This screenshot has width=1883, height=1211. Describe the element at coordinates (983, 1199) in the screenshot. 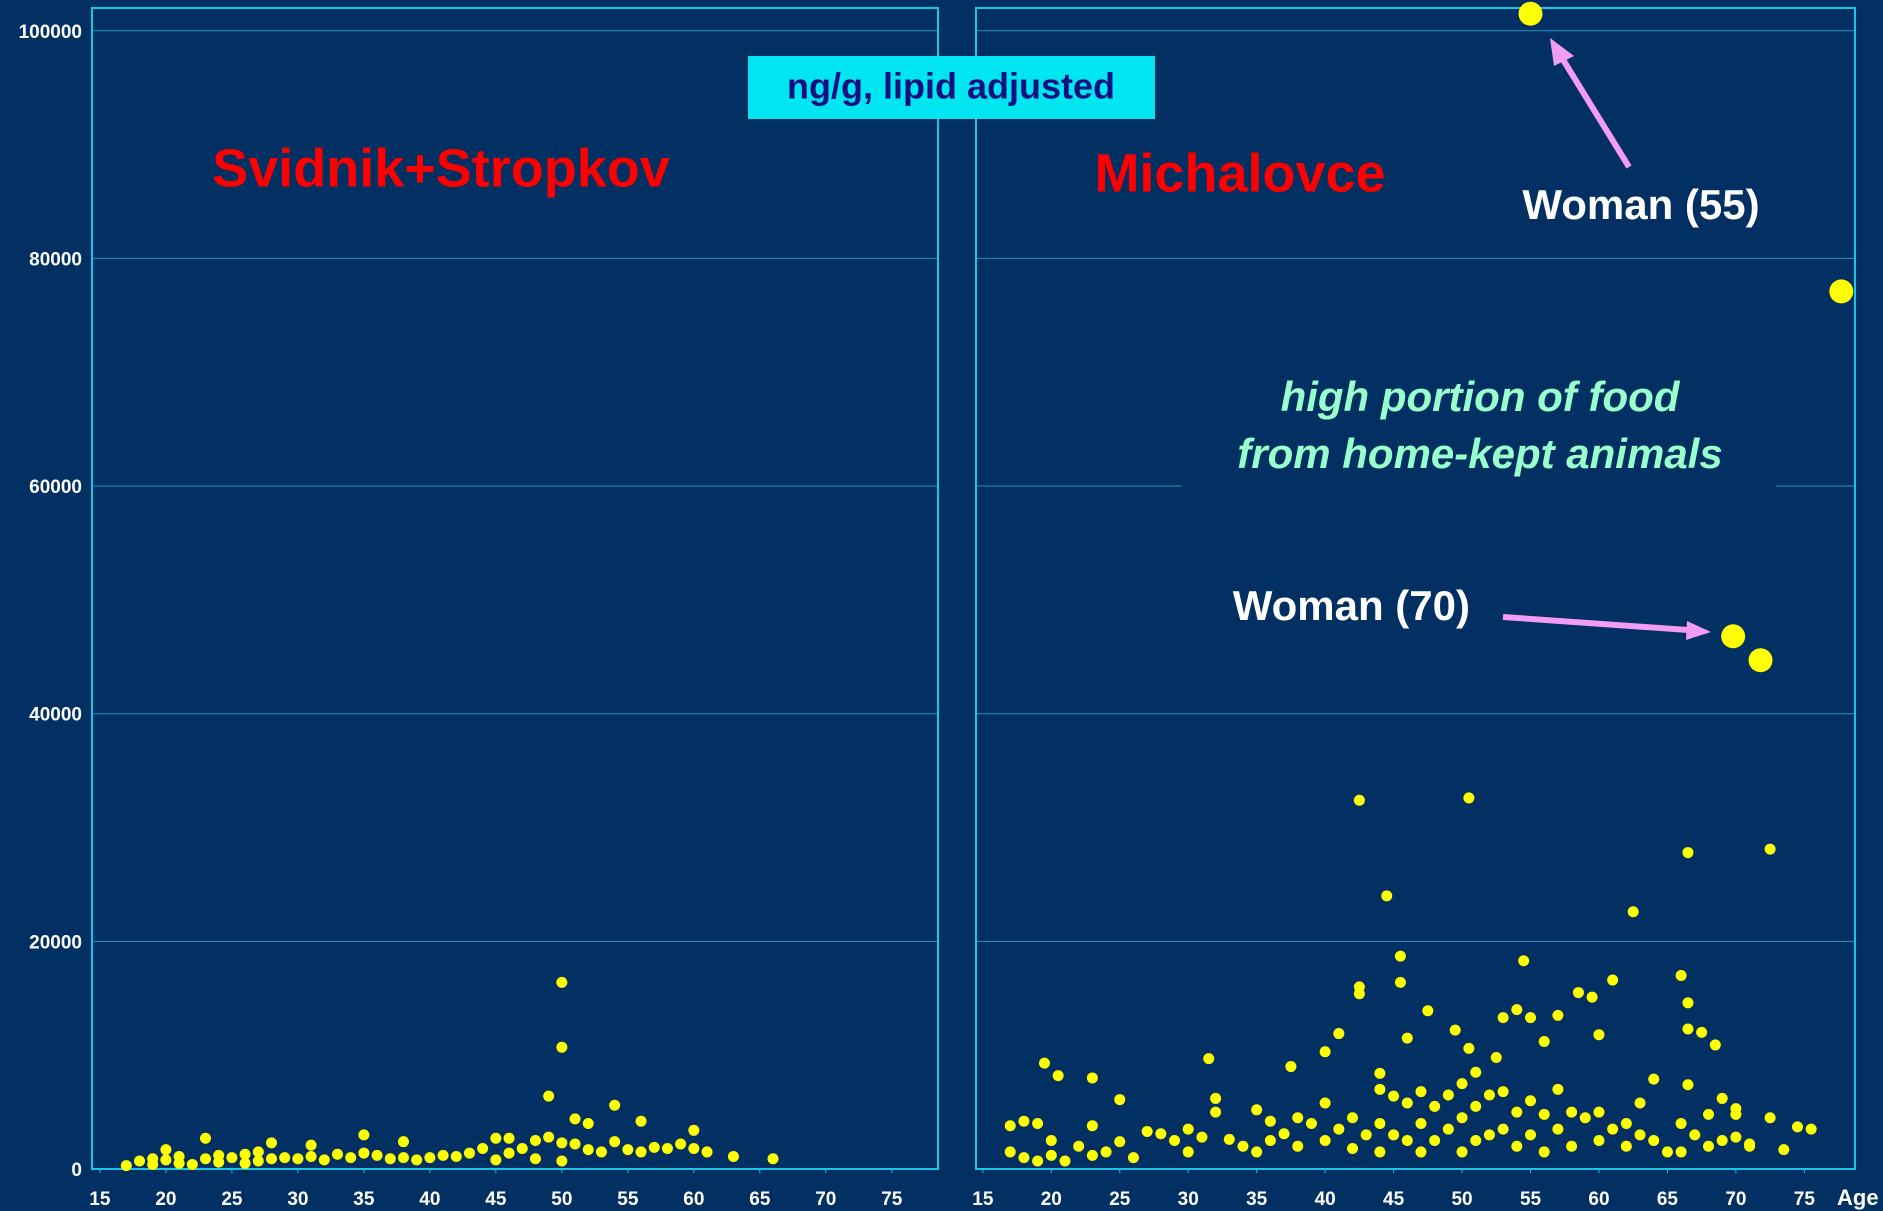

I see `x-tick-label: 15` at that location.